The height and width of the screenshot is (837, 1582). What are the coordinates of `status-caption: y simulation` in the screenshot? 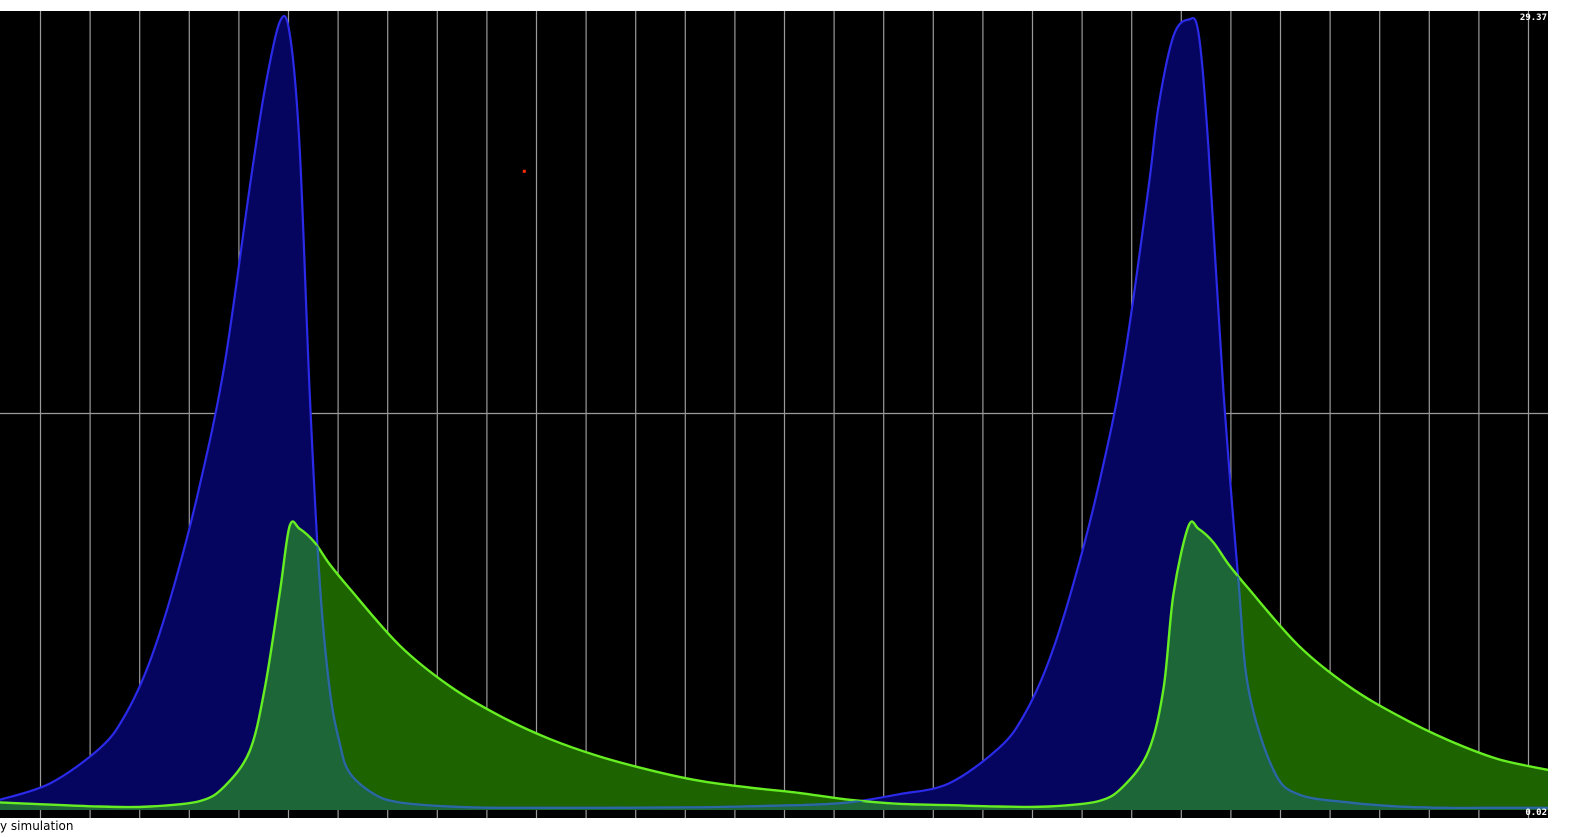 It's located at (37, 826).